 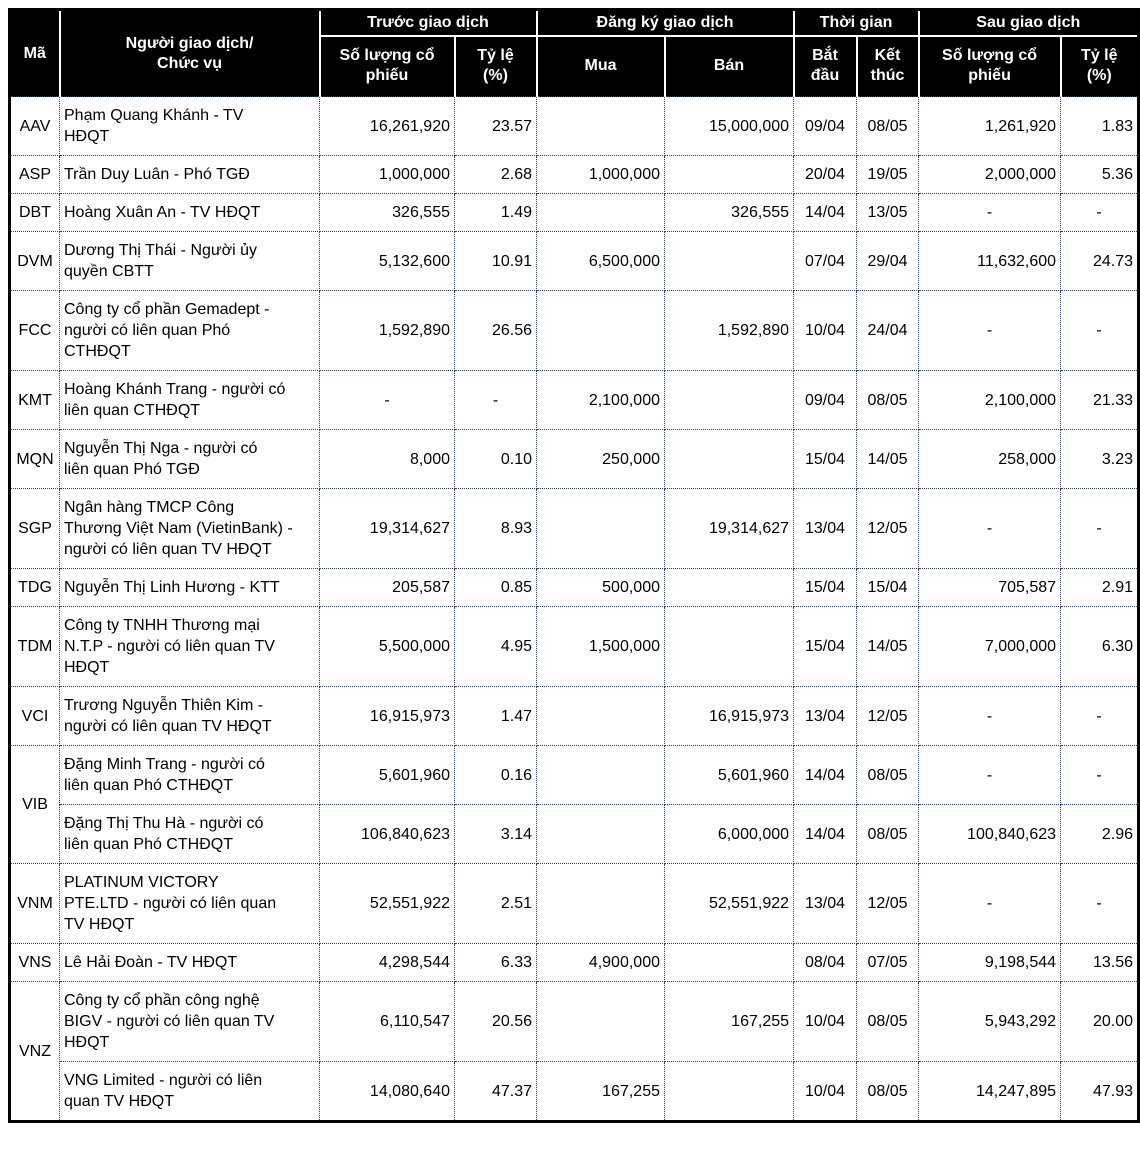 I want to click on col-header-code: Mã, so click(x=34, y=52).